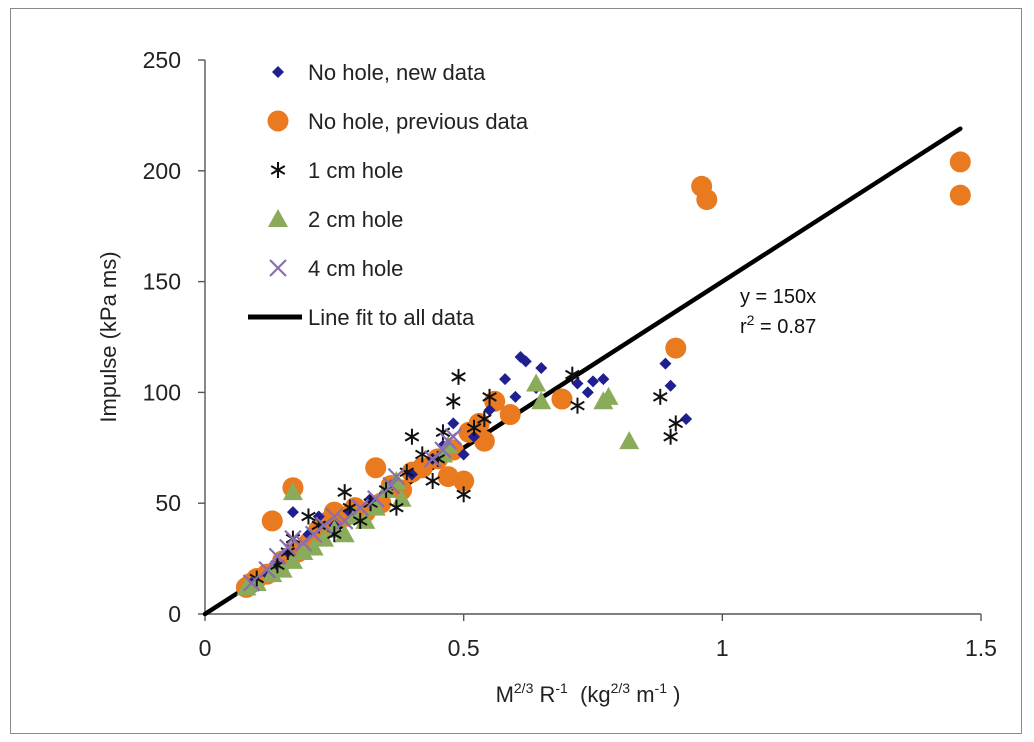  Describe the element at coordinates (588, 693) in the screenshot. I see `x-axis-title: M2/3 R-1 (kg2/3 m-1 )` at that location.